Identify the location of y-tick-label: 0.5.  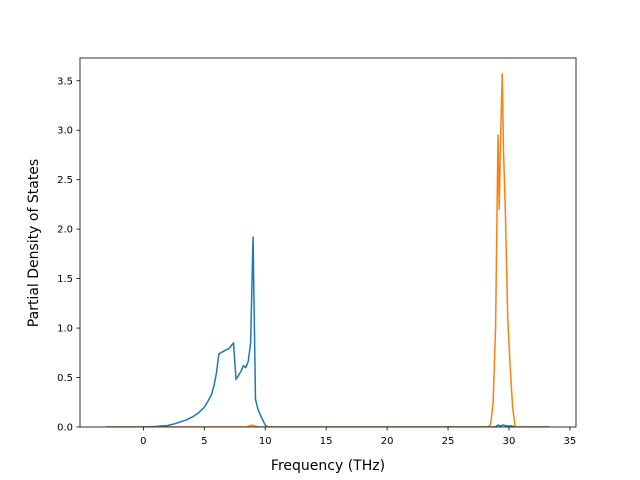
(65, 378).